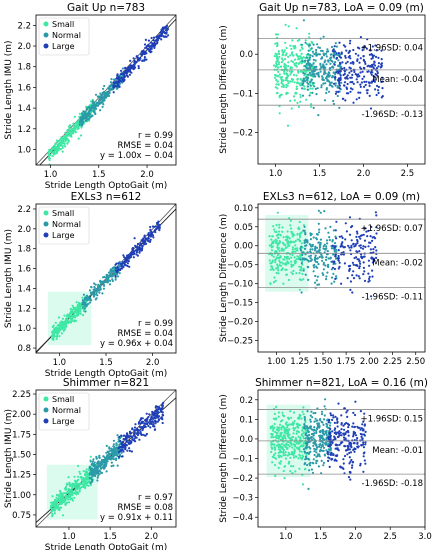 Image resolution: width=445 pixels, height=550 pixels. Describe the element at coordinates (21, 395) in the screenshot. I see `y-tick-label: 2.25` at that location.